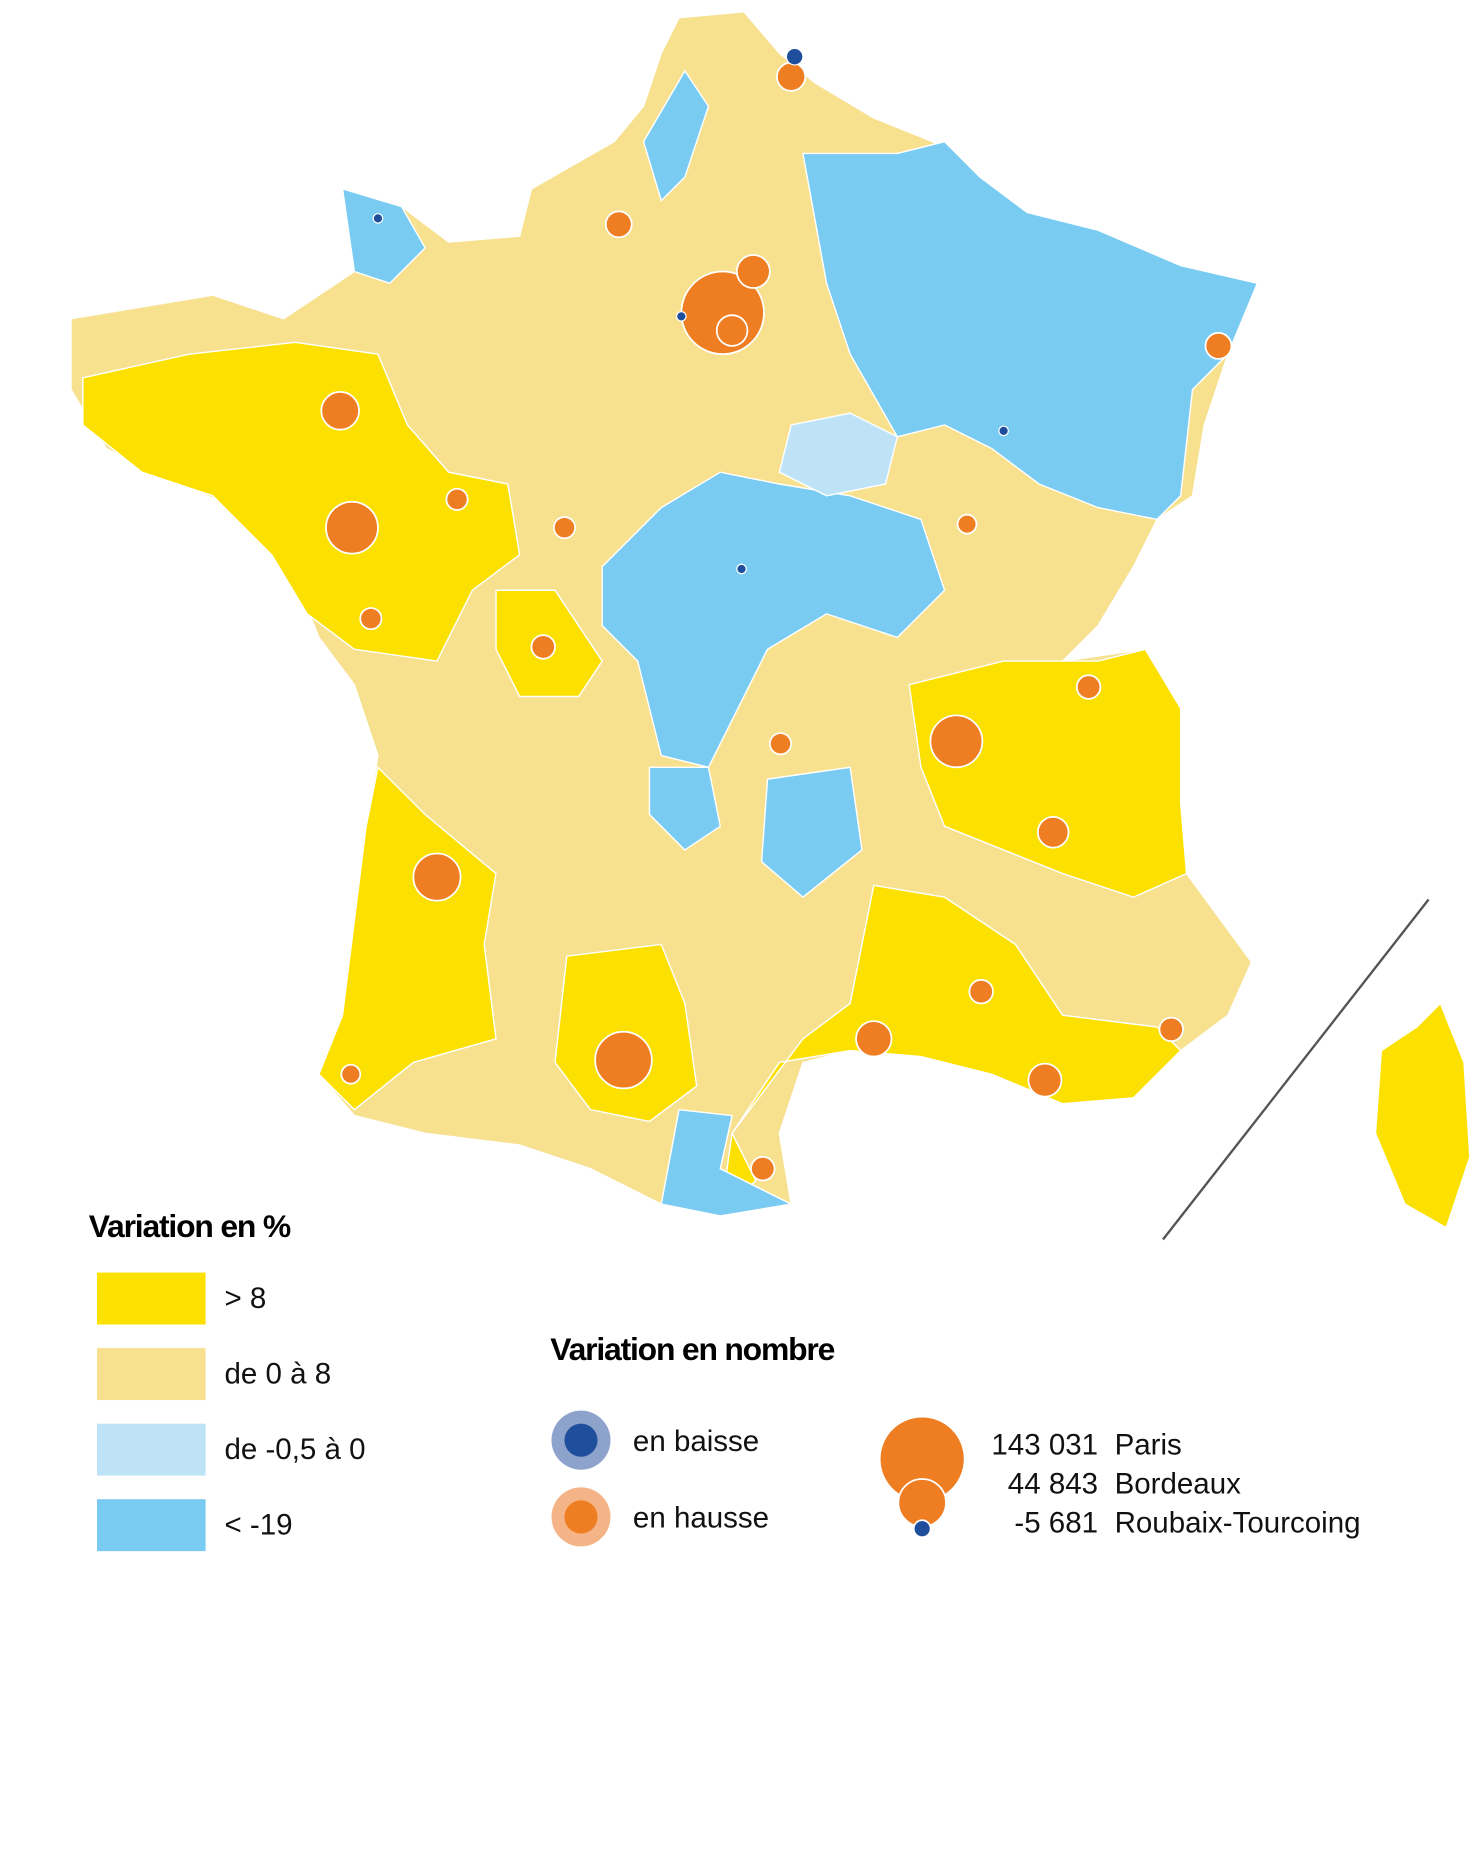  What do you see at coordinates (950, 1051) in the screenshot?
I see `zone-south` at bounding box center [950, 1051].